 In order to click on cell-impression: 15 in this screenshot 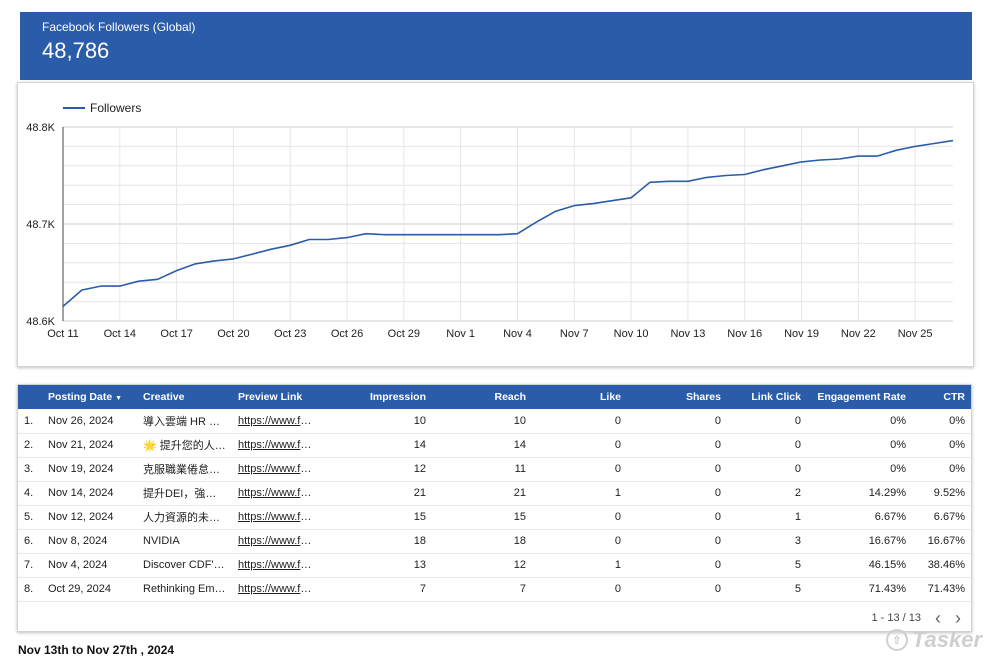, I will do `click(419, 517)`.